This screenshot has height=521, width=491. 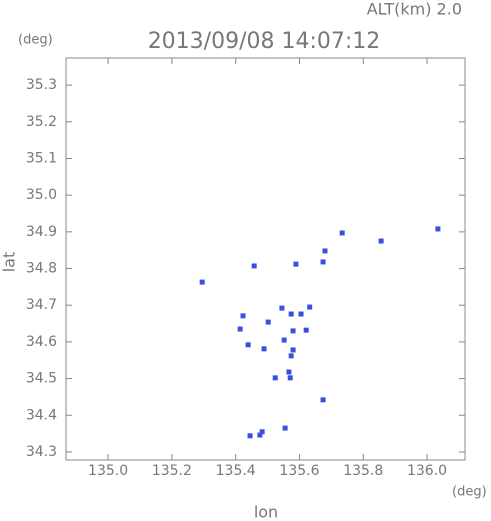 What do you see at coordinates (469, 492) in the screenshot?
I see `x-unit: (deg)` at bounding box center [469, 492].